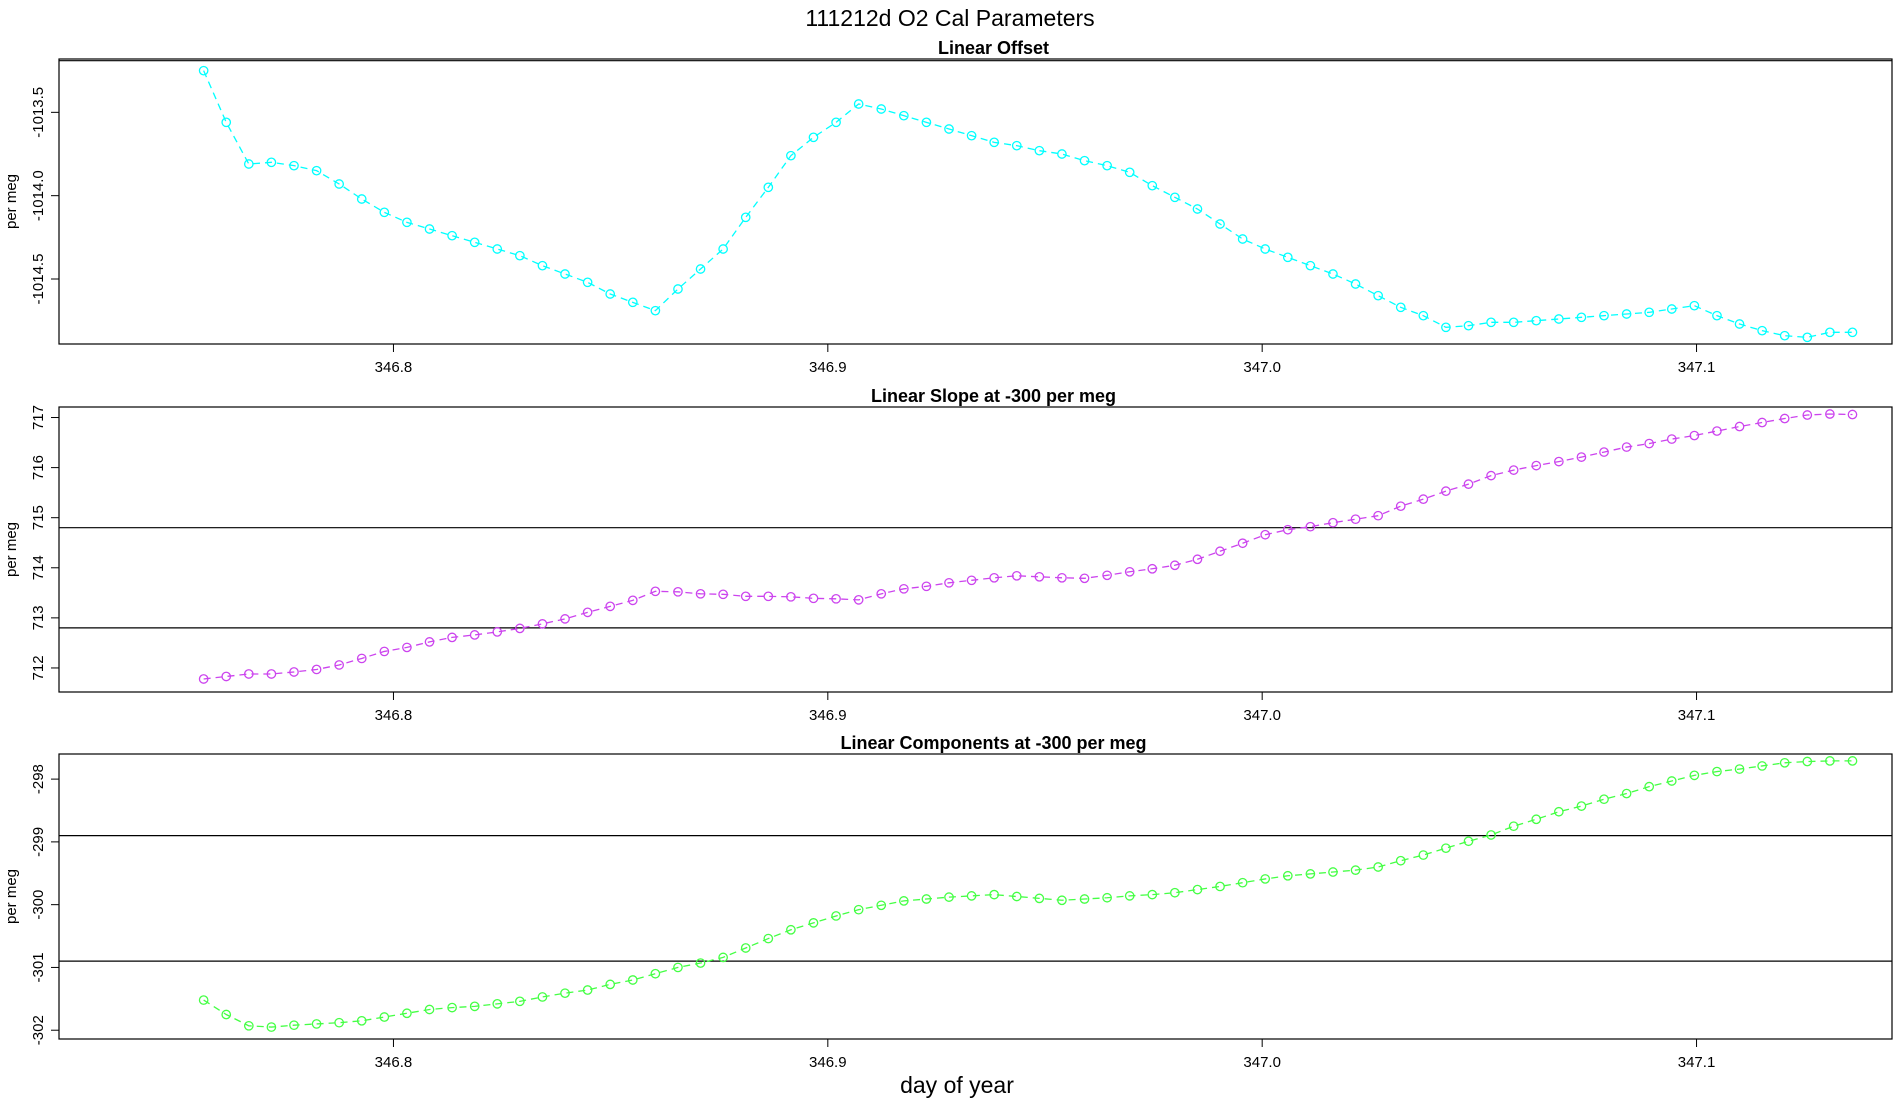 This screenshot has height=1100, width=1900. Describe the element at coordinates (38, 967) in the screenshot. I see `y-tick-label: -301` at that location.